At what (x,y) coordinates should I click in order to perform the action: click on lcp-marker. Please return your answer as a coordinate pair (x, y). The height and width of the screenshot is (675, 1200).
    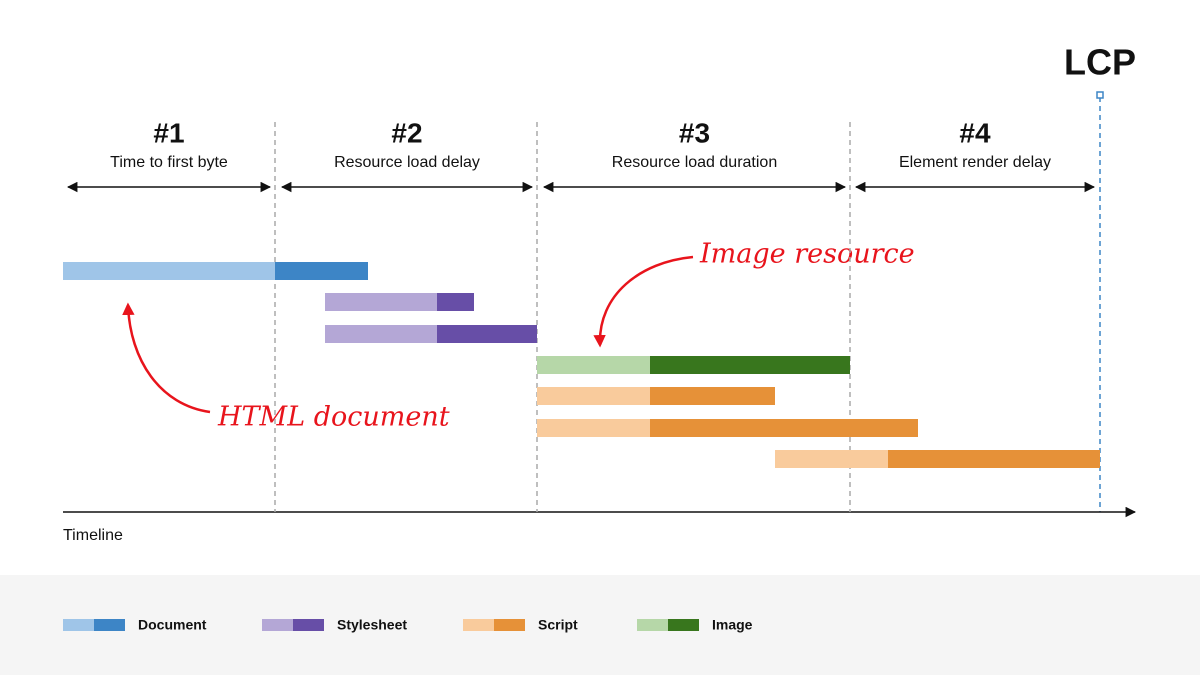
    Looking at the image, I should click on (1100, 95).